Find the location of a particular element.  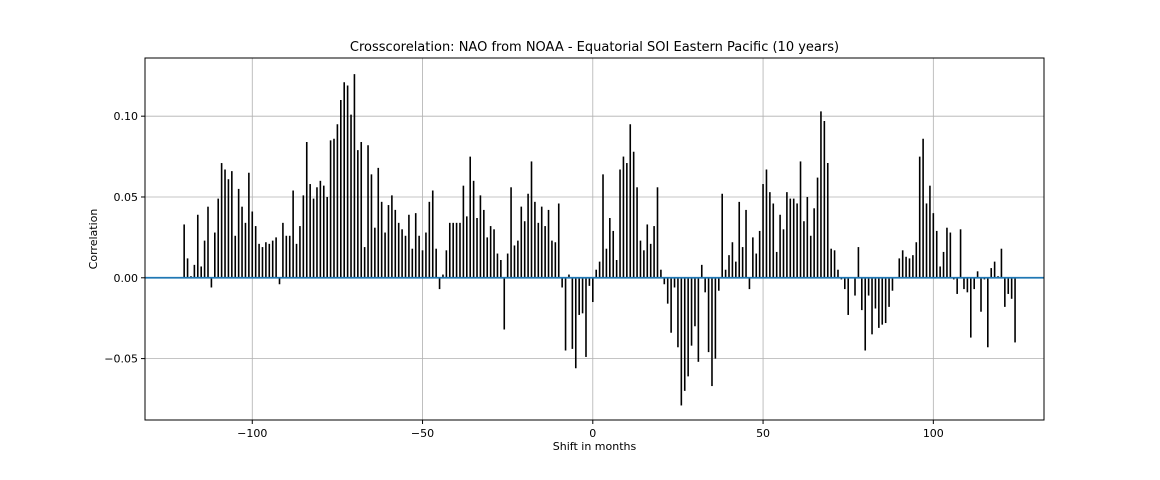

x-tick-label: 50 is located at coordinates (763, 433).